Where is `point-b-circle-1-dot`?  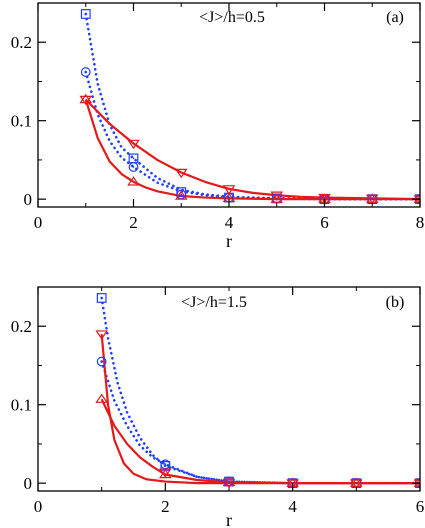
point-b-circle-1-dot is located at coordinates (165, 464).